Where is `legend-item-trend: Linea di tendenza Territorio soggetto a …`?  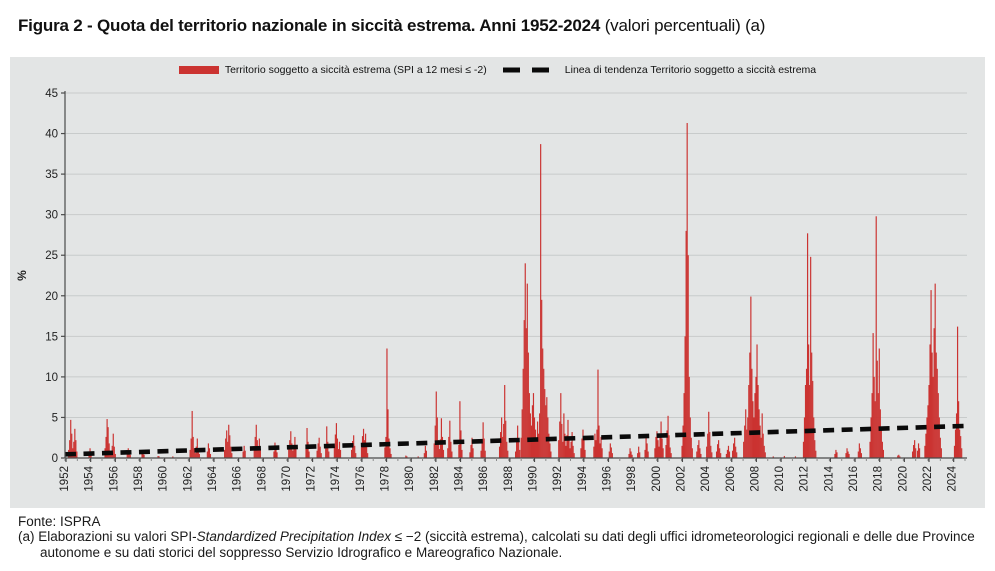
legend-item-trend: Linea di tendenza Territorio soggetto a … is located at coordinates (658, 70).